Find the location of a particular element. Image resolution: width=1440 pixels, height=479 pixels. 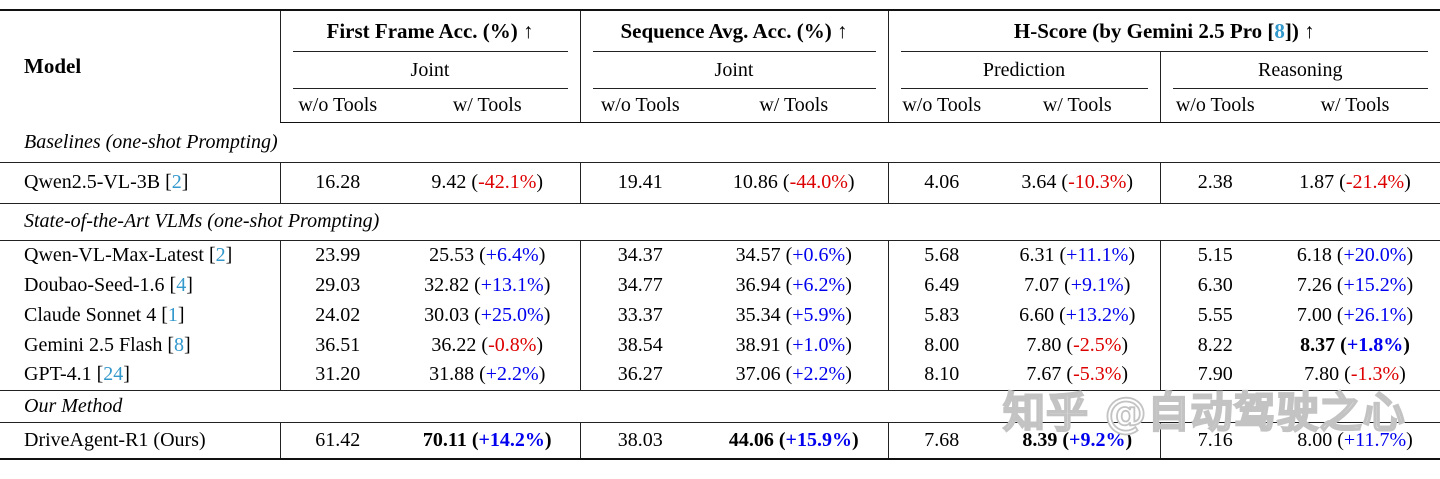

metric-cell: 70.11 (+14.2%) is located at coordinates (487, 439).